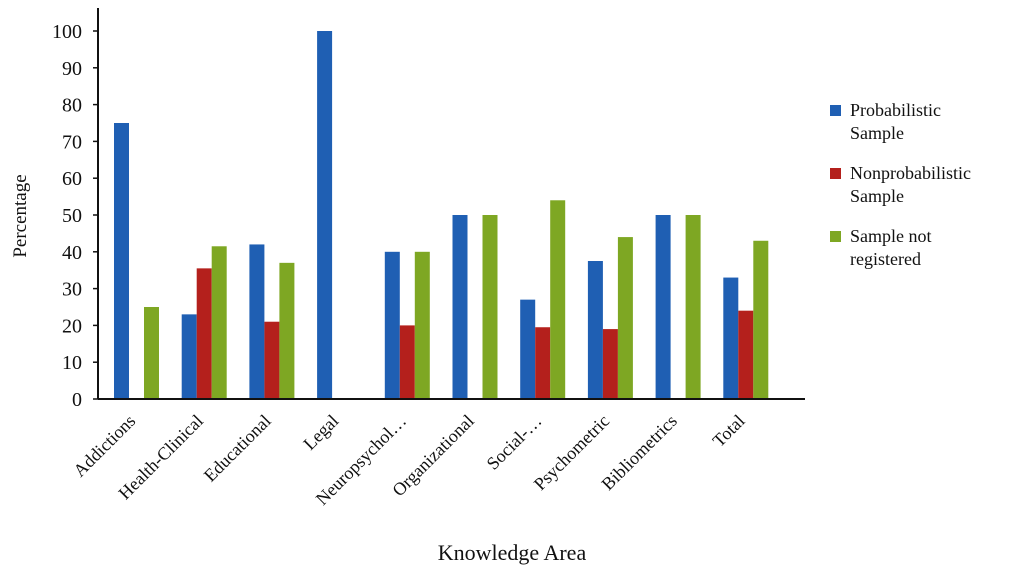 The height and width of the screenshot is (574, 1024). Describe the element at coordinates (237, 448) in the screenshot. I see `x-tick-label-3: Educational` at that location.